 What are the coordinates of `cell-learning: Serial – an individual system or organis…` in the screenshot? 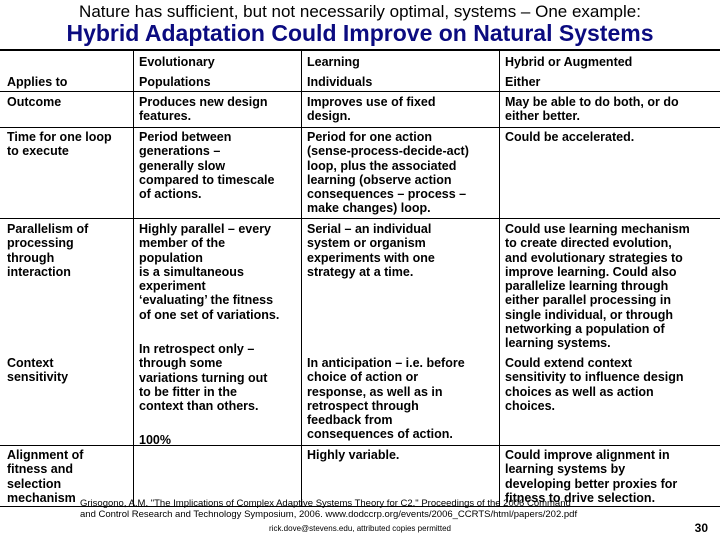 It's located at (371, 250).